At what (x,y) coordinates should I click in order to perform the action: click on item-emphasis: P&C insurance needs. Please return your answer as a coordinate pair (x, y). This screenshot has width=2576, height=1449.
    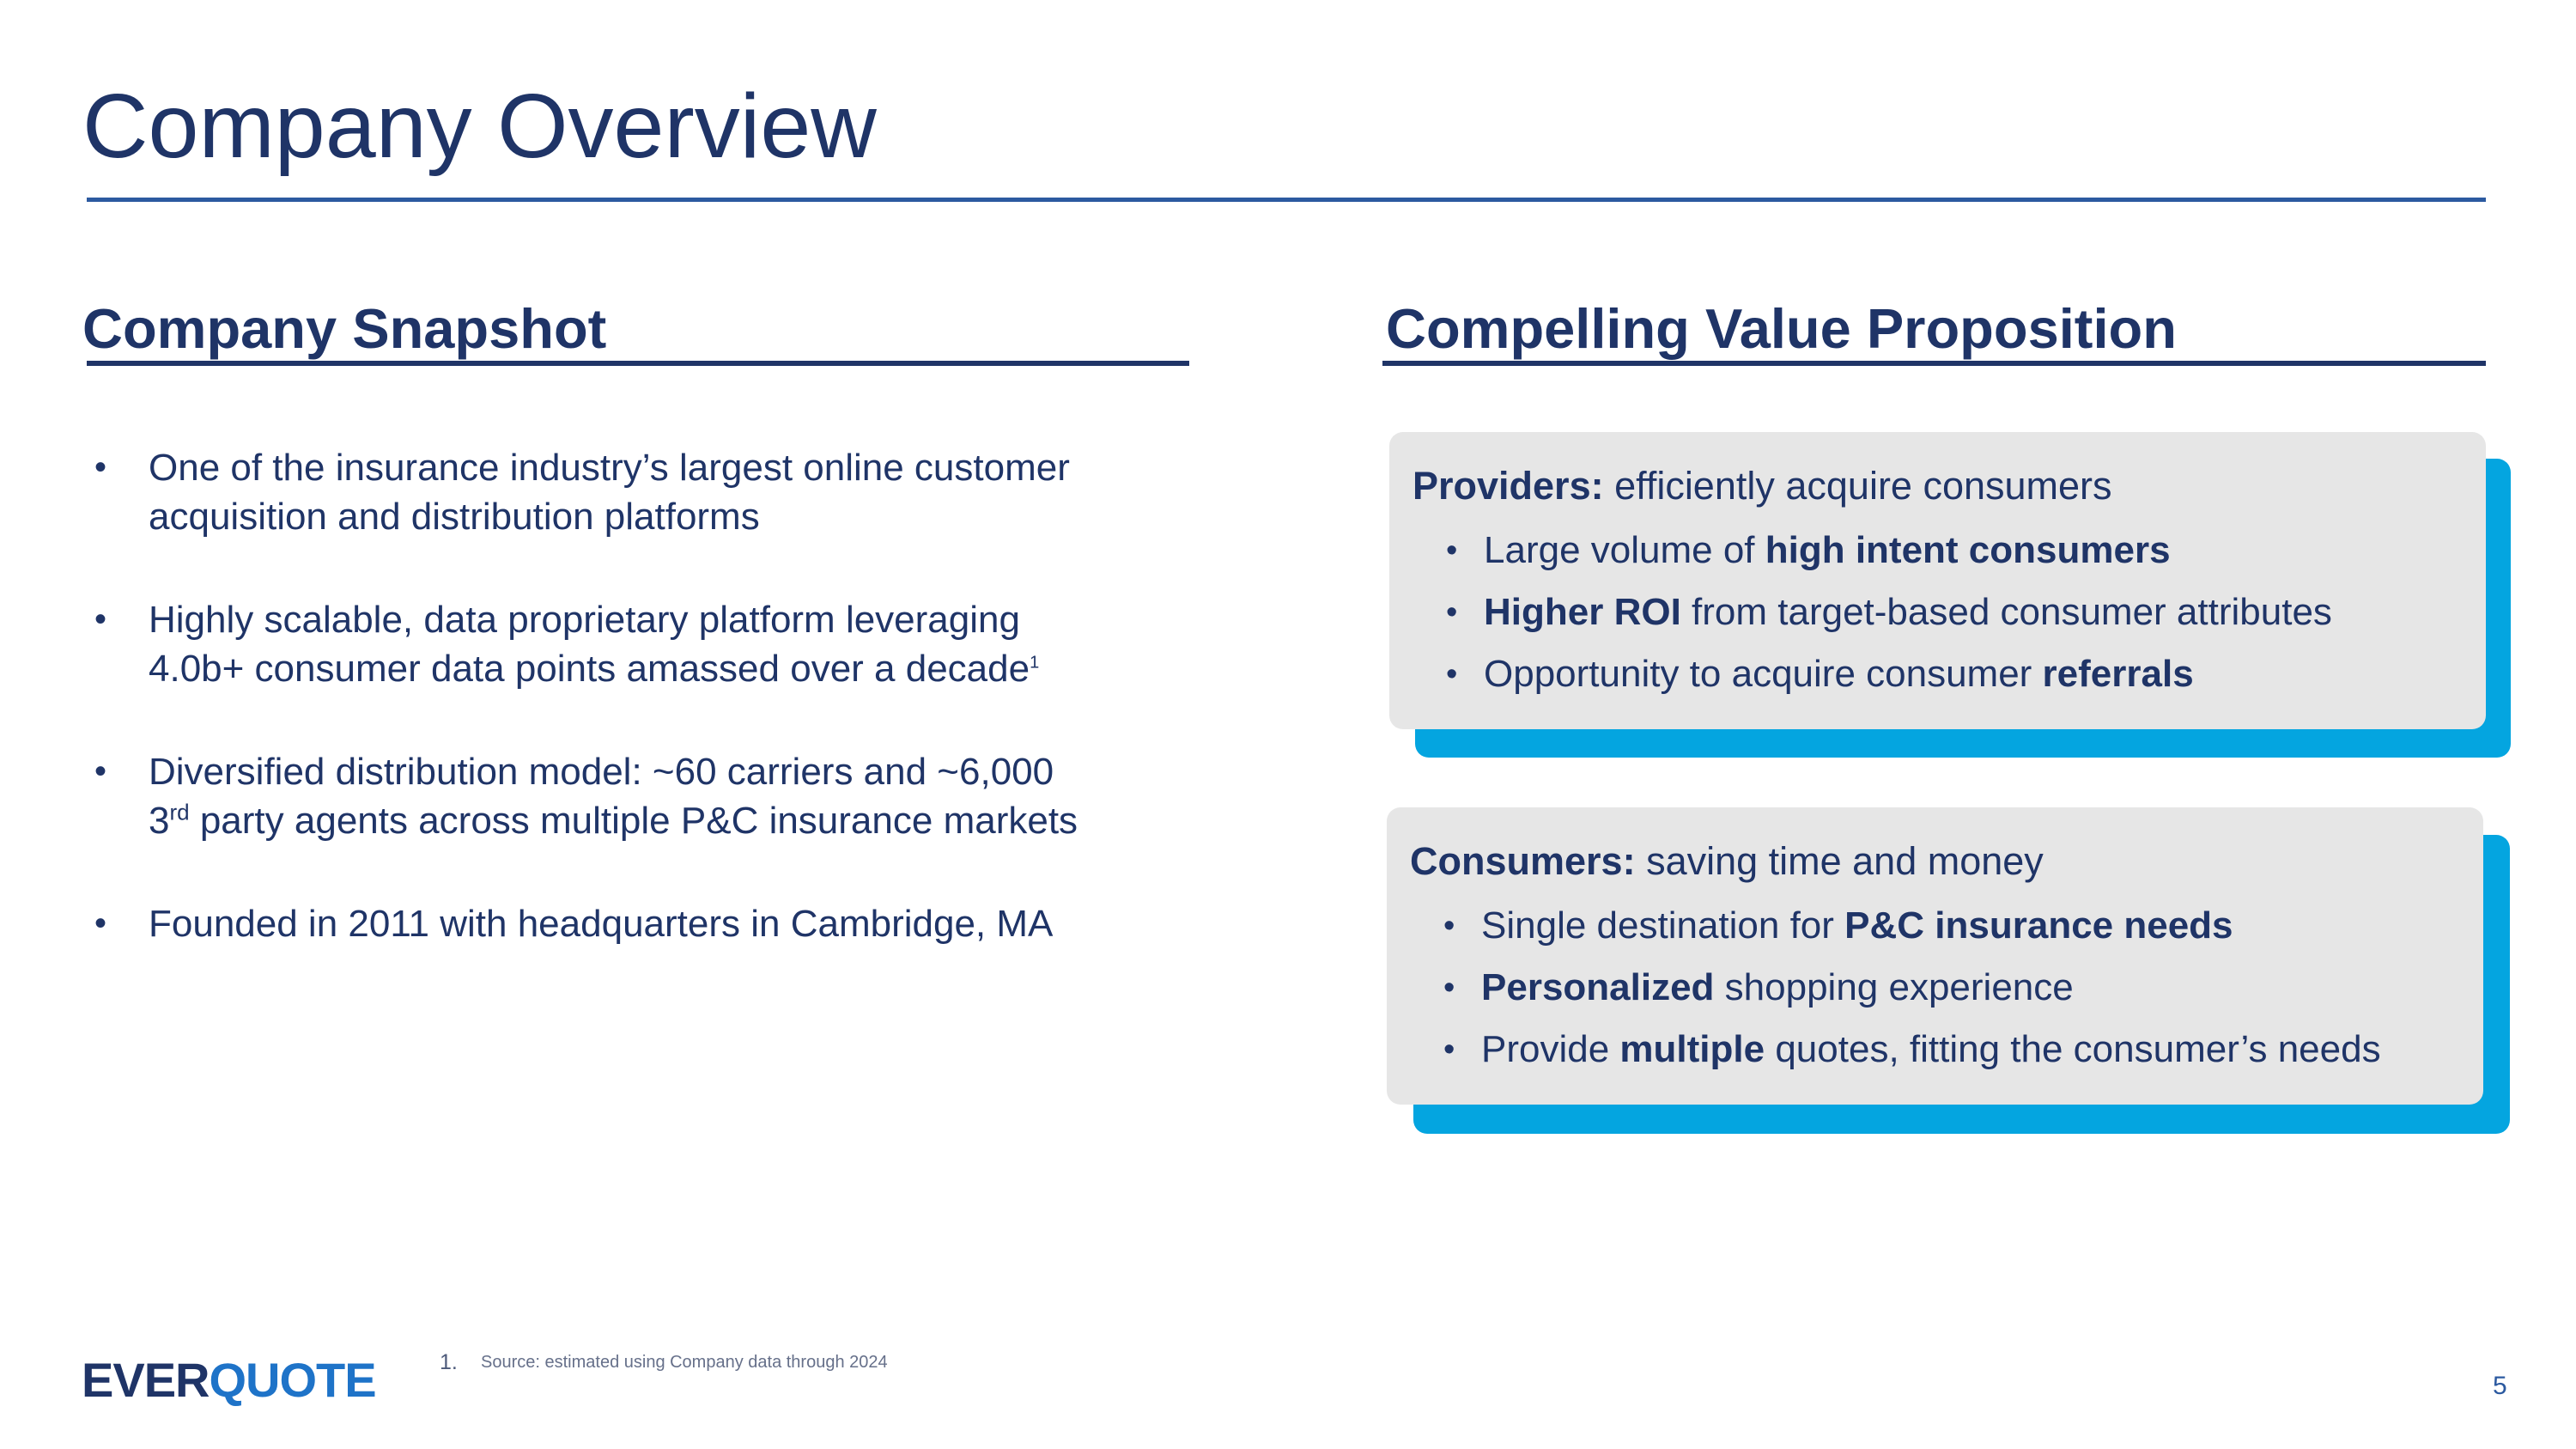
    Looking at the image, I should click on (2039, 925).